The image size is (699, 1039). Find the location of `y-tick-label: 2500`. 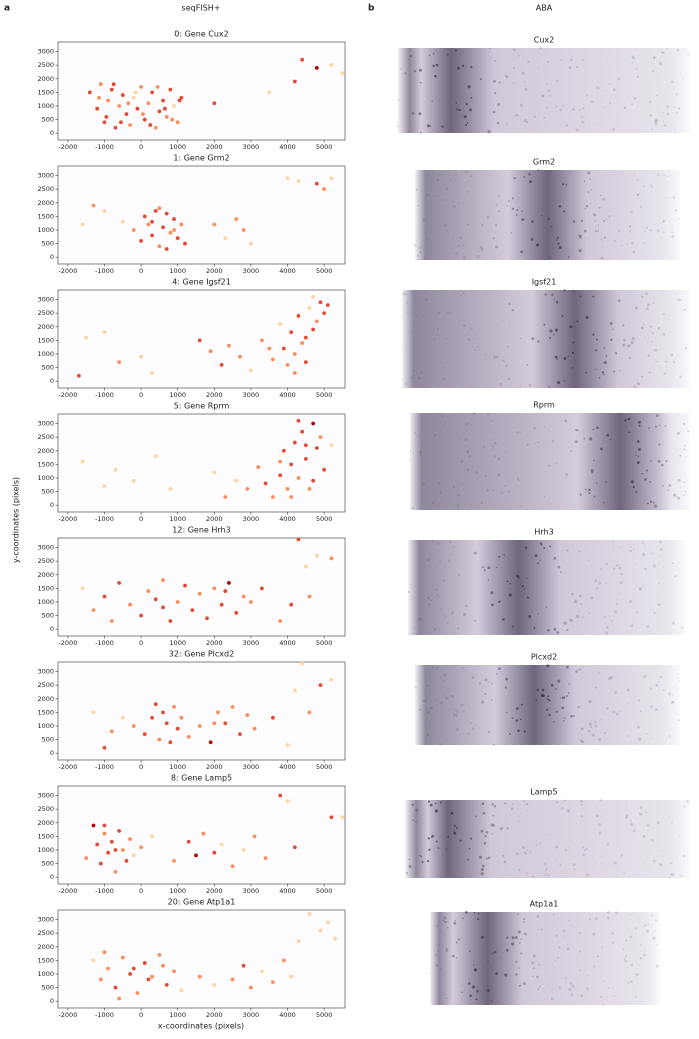

y-tick-label: 2500 is located at coordinates (45, 437).